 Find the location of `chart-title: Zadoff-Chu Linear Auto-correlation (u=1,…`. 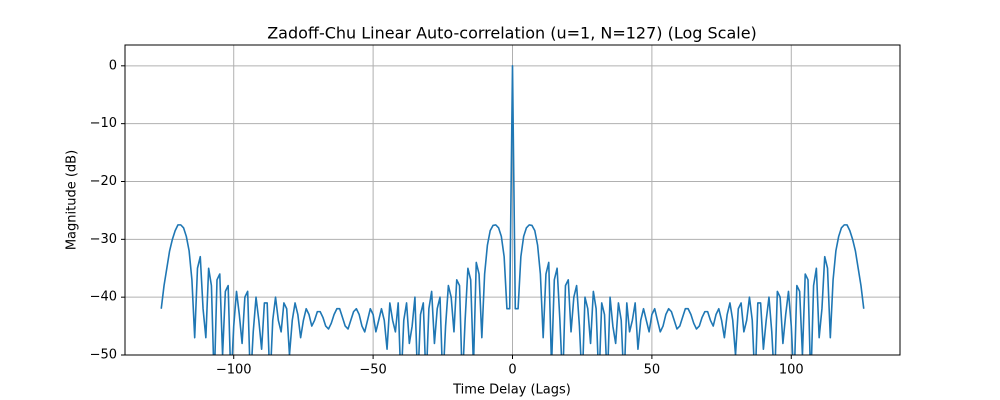

chart-title: Zadoff-Chu Linear Auto-correlation (u=1,… is located at coordinates (512, 33).